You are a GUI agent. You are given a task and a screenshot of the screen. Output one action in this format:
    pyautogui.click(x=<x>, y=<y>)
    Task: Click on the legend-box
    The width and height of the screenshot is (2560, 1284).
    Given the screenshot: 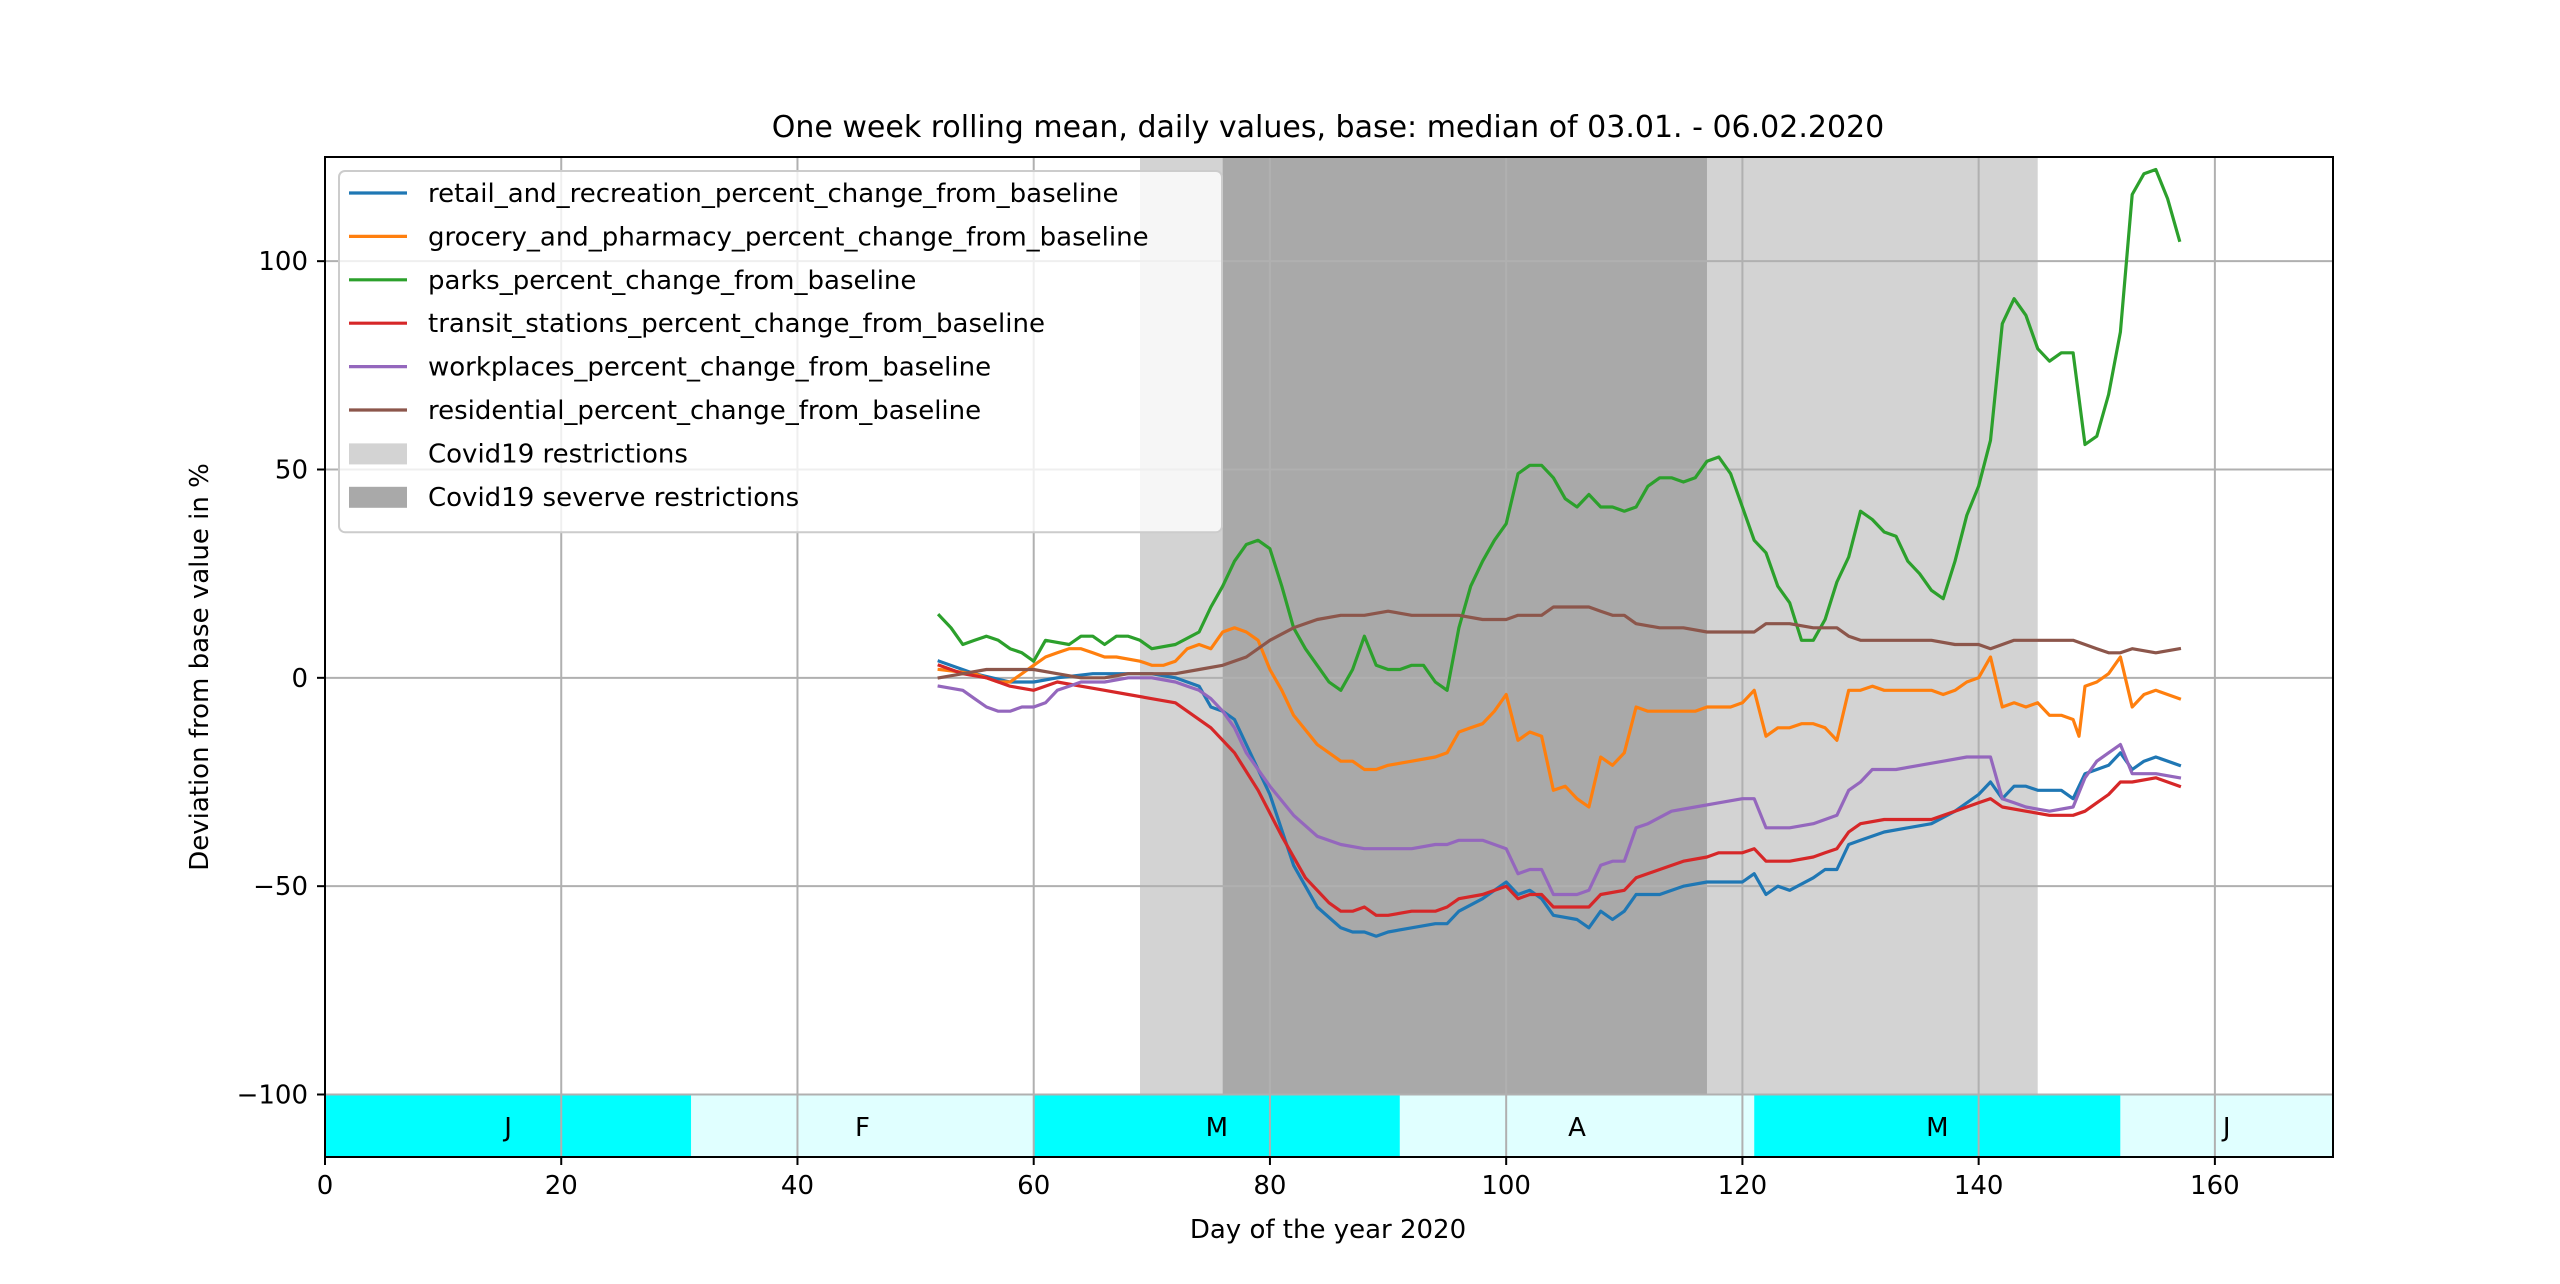 What is the action you would take?
    pyautogui.click(x=780, y=352)
    